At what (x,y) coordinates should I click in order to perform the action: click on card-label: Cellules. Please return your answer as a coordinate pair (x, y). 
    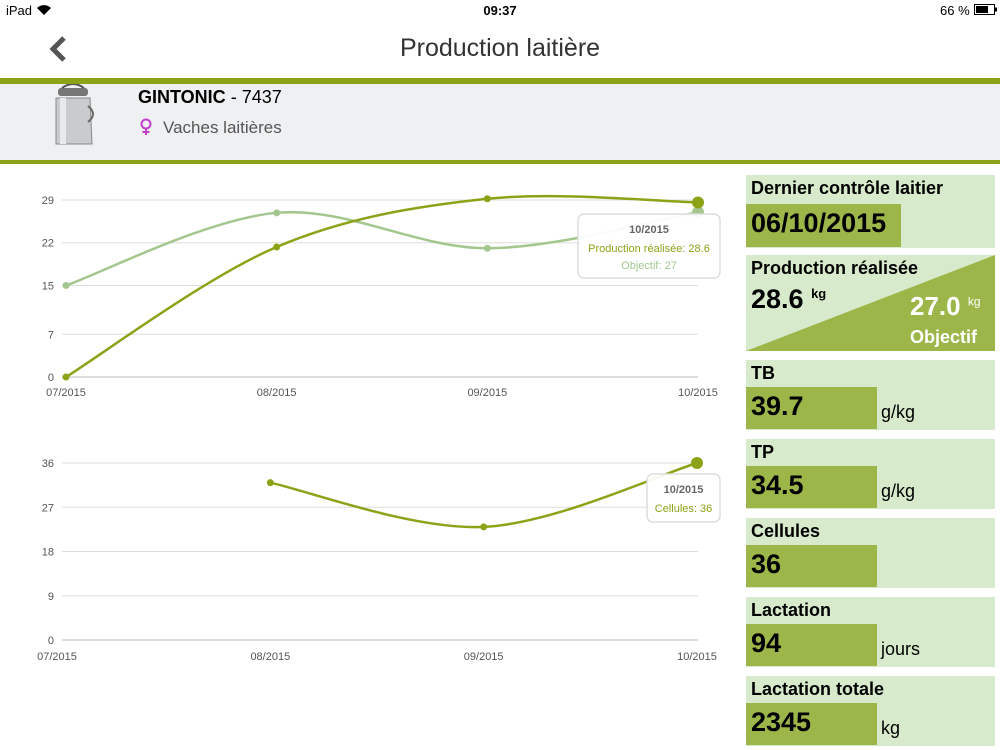
    Looking at the image, I should click on (786, 531).